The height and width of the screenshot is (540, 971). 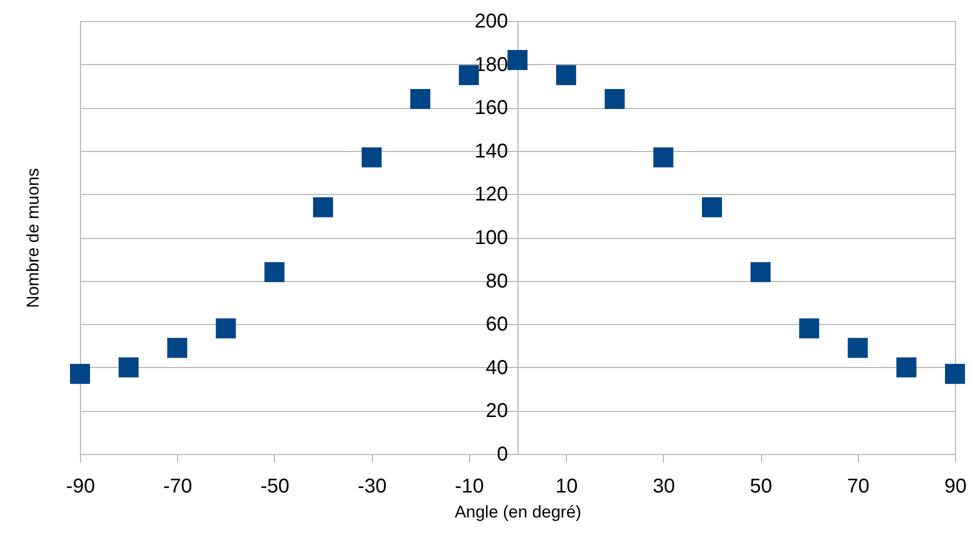 I want to click on x-tick-label: 10, so click(x=566, y=487).